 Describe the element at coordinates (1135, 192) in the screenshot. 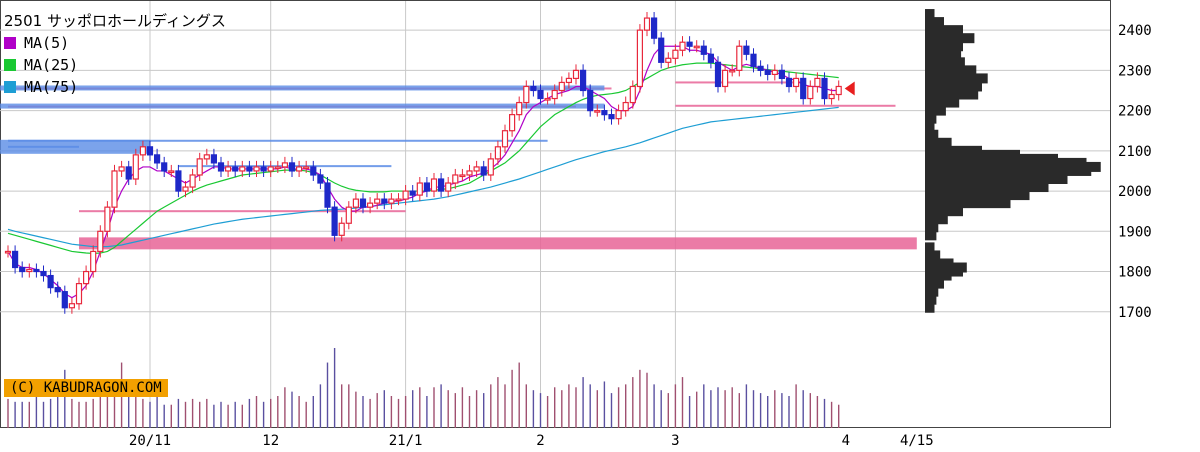

I see `y-tick-label: 2000` at that location.